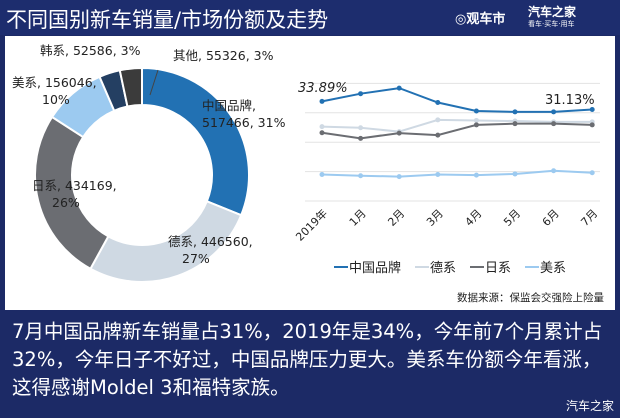 Image resolution: width=620 pixels, height=418 pixels. What do you see at coordinates (167, 20) in the screenshot?
I see `page-title: 不同国别新车销量/市场份额及走势` at bounding box center [167, 20].